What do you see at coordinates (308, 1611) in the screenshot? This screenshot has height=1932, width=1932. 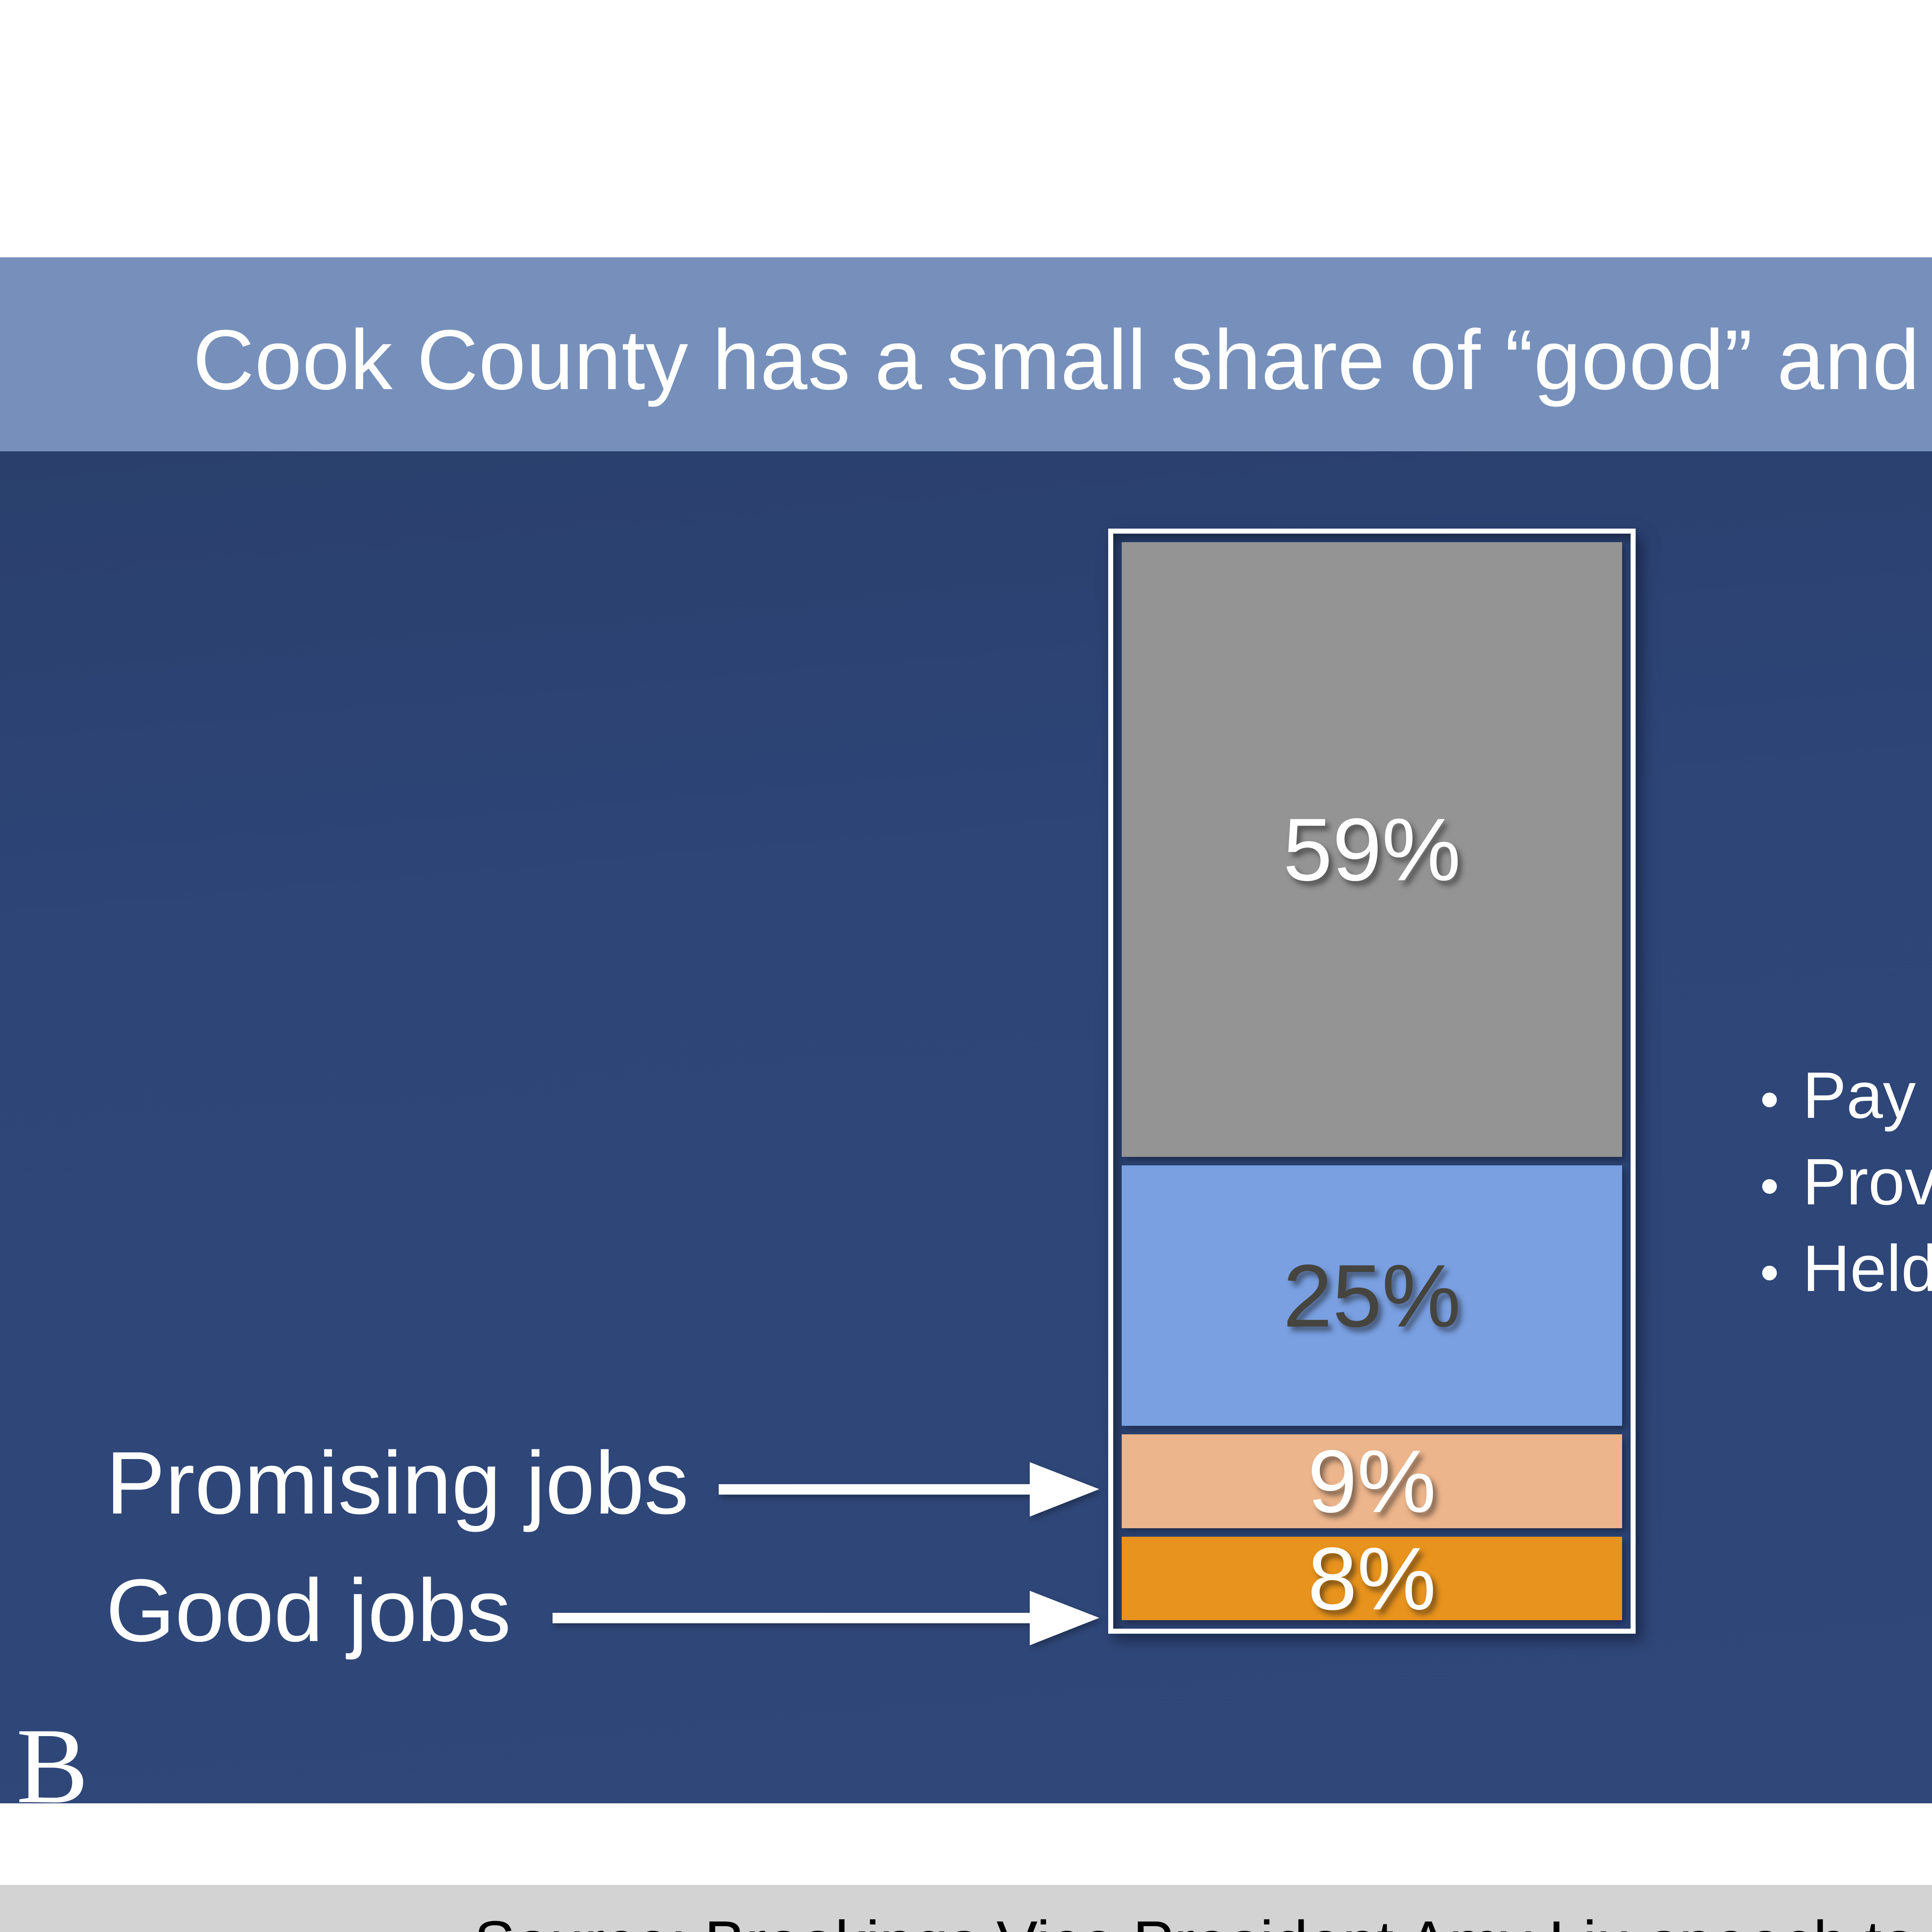 I see `callout-label-good-jobs: Good jobs` at bounding box center [308, 1611].